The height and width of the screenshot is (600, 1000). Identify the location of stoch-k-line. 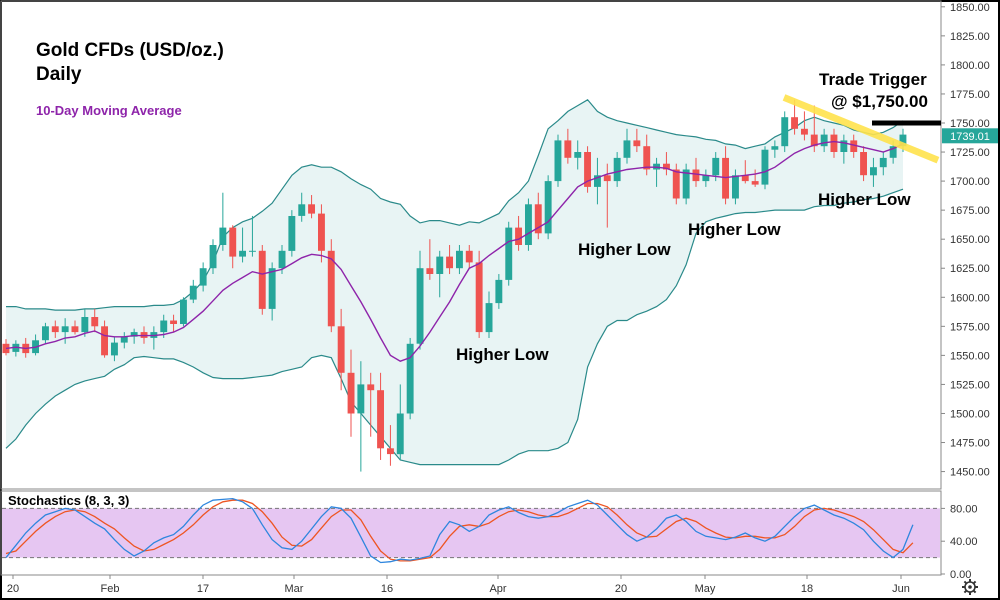
(459, 530).